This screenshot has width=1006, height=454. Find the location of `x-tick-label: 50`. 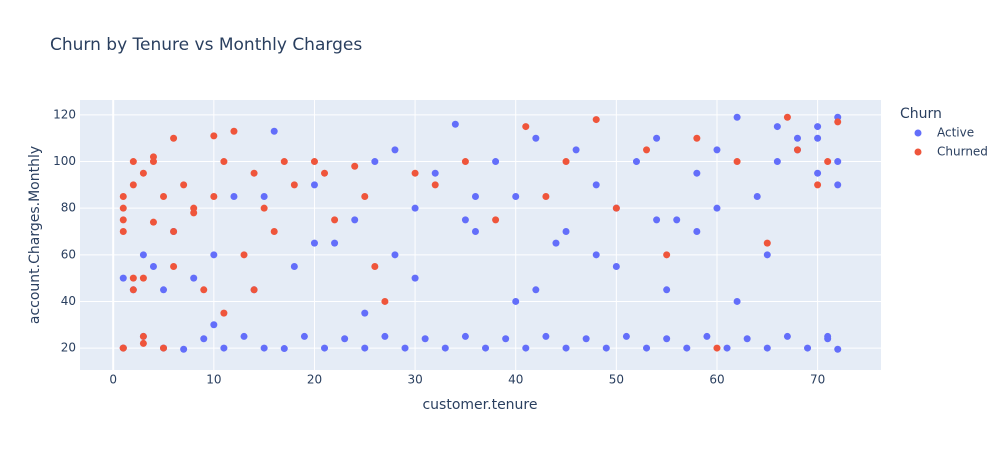

x-tick-label: 50 is located at coordinates (616, 380).